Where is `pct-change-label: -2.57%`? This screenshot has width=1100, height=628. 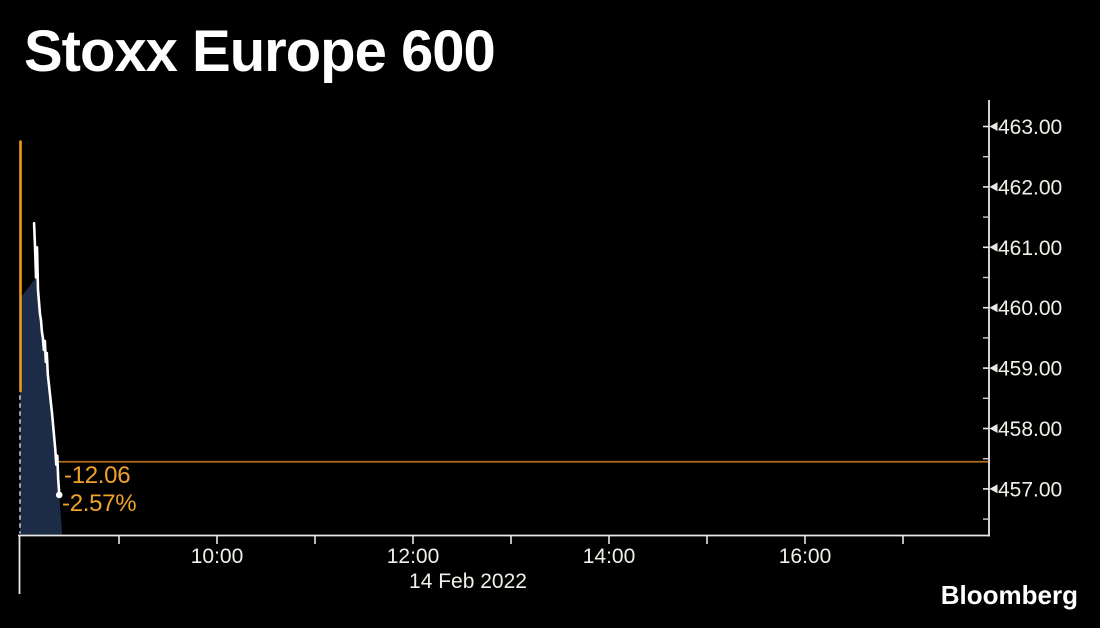
pct-change-label: -2.57% is located at coordinates (99, 503).